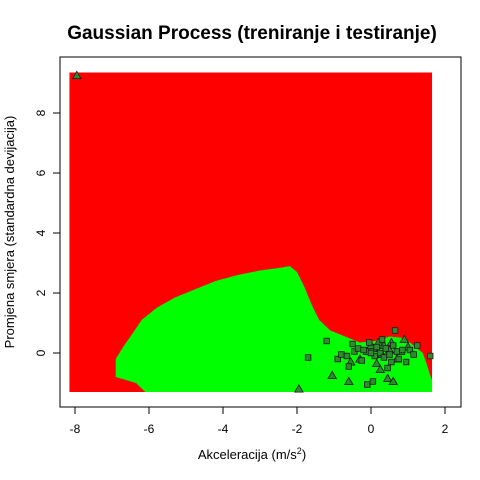 Image resolution: width=480 pixels, height=480 pixels. Describe the element at coordinates (41, 172) in the screenshot. I see `y-tick-label: 6` at that location.